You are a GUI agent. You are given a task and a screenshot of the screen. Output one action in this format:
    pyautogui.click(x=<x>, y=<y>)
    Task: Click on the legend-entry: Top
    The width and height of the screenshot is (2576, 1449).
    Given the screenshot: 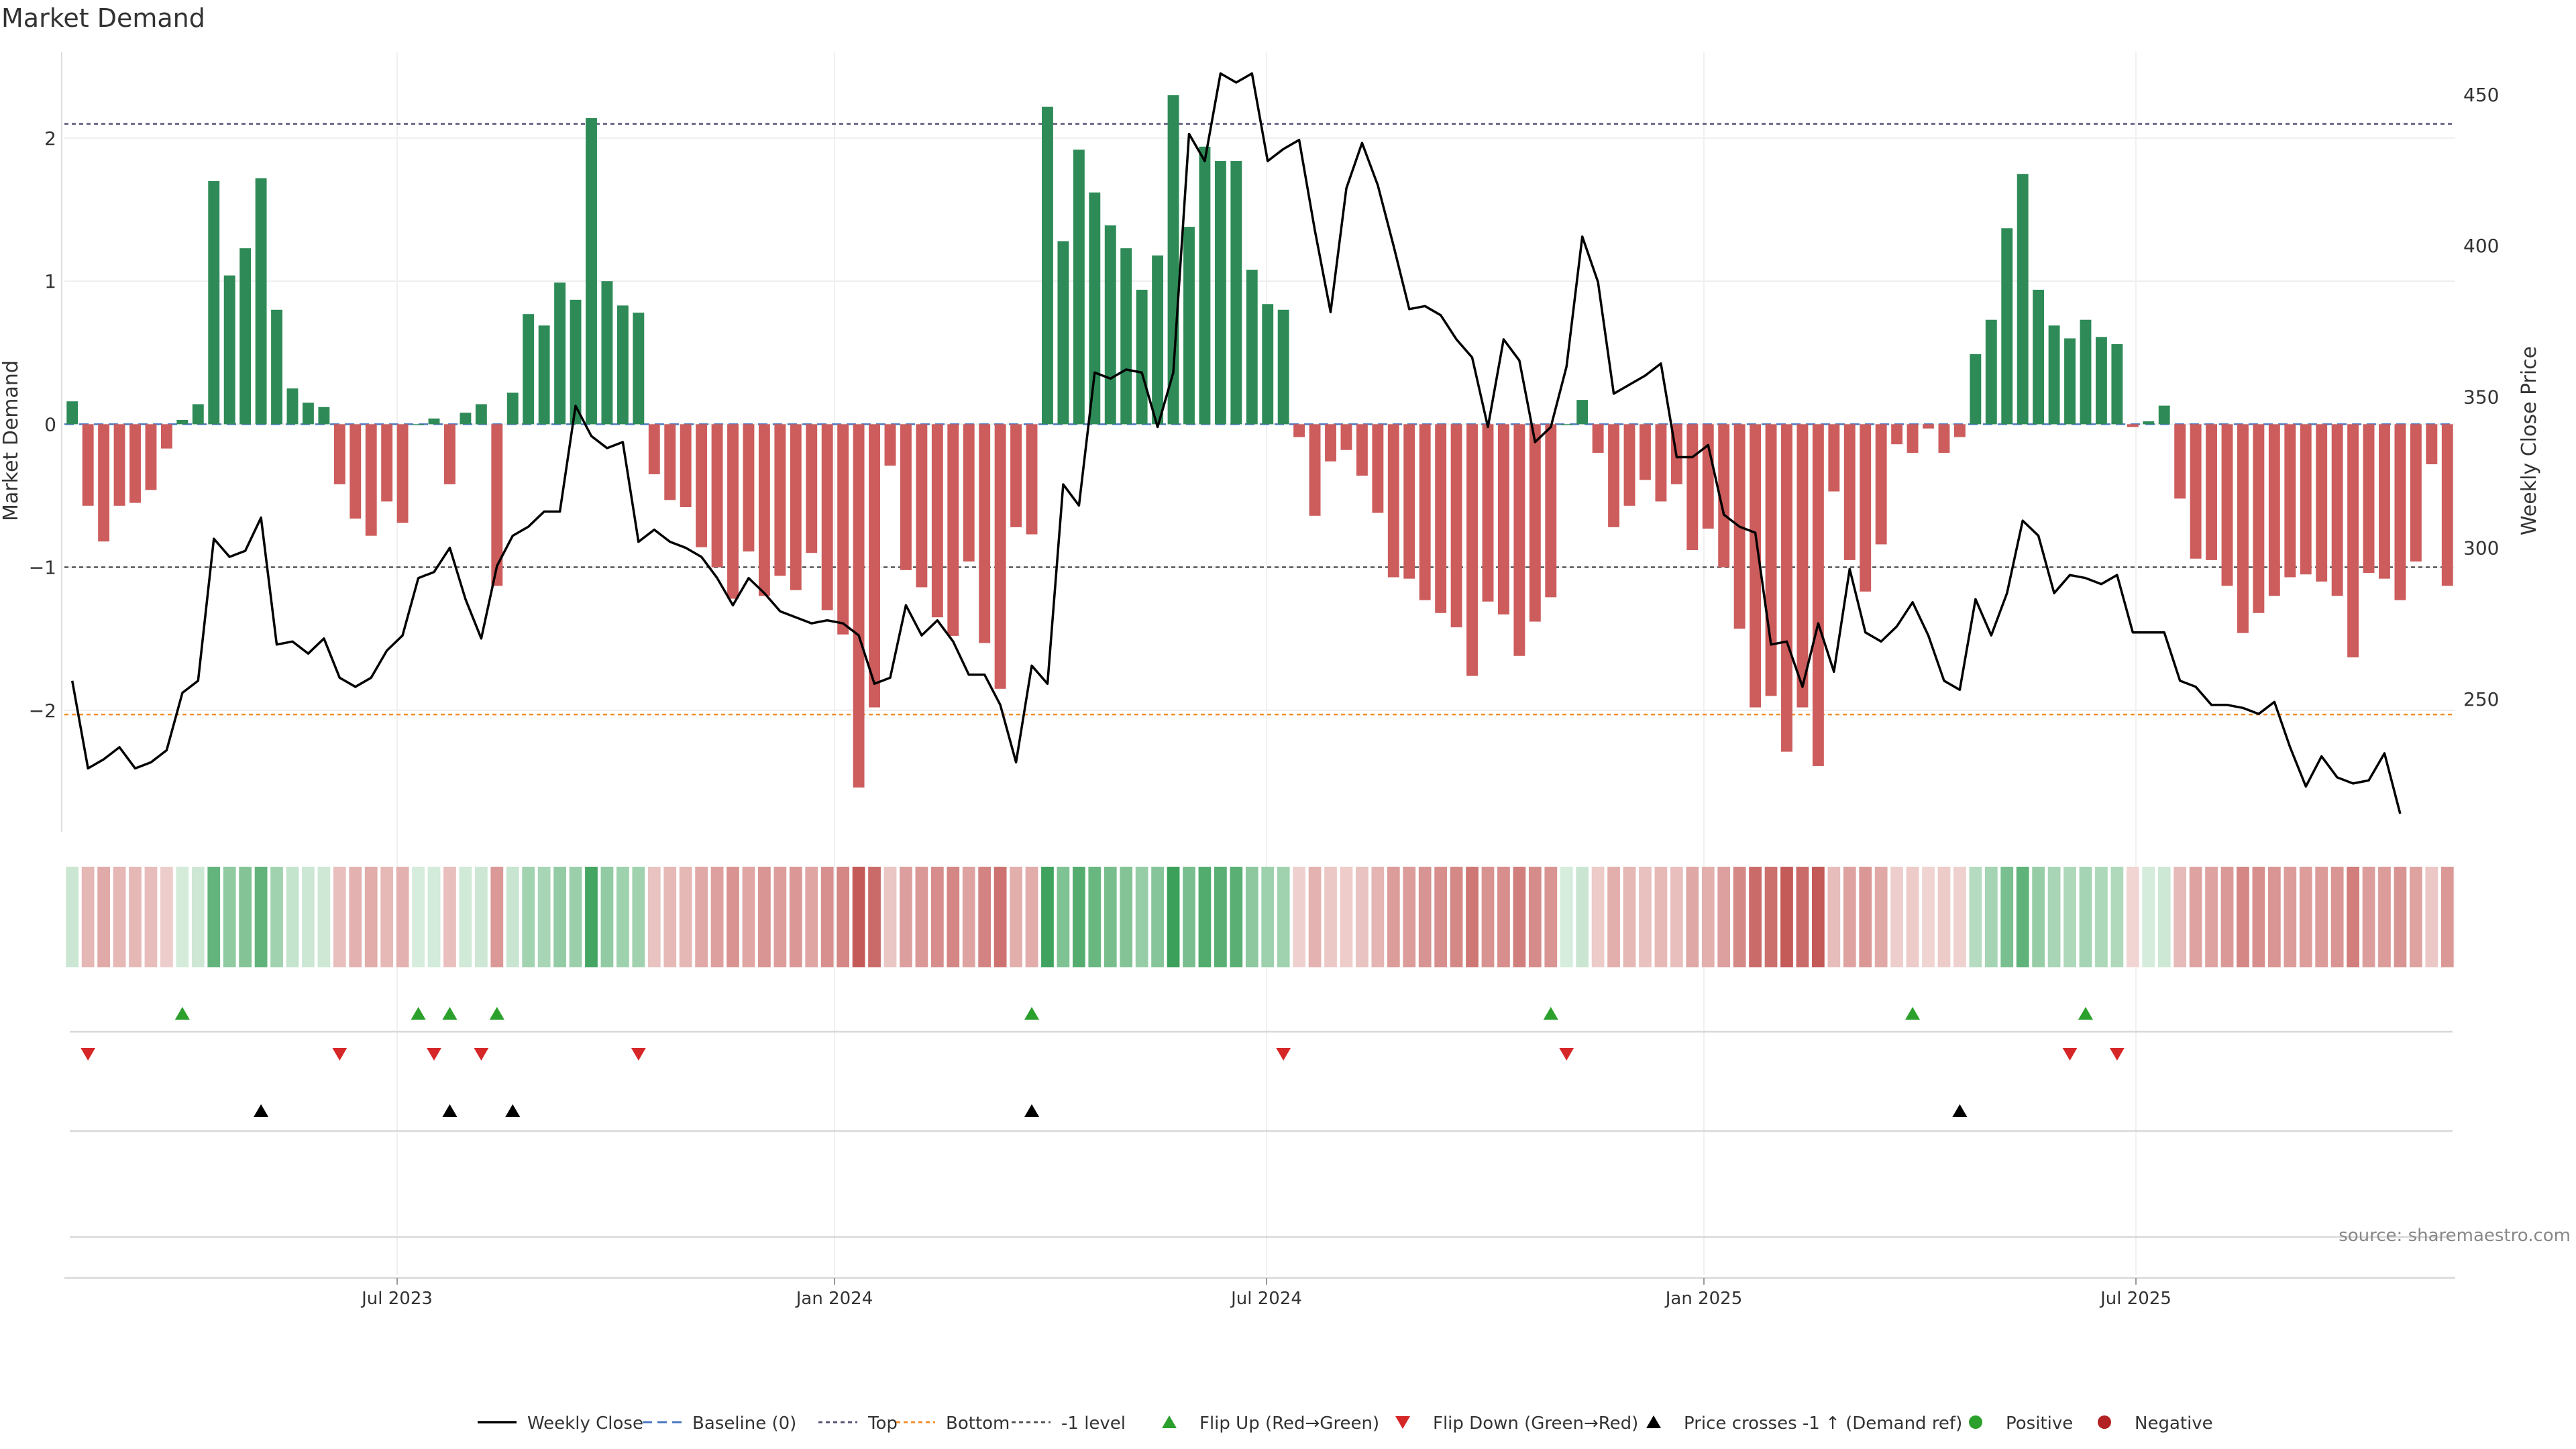 What is the action you would take?
    pyautogui.click(x=882, y=1423)
    